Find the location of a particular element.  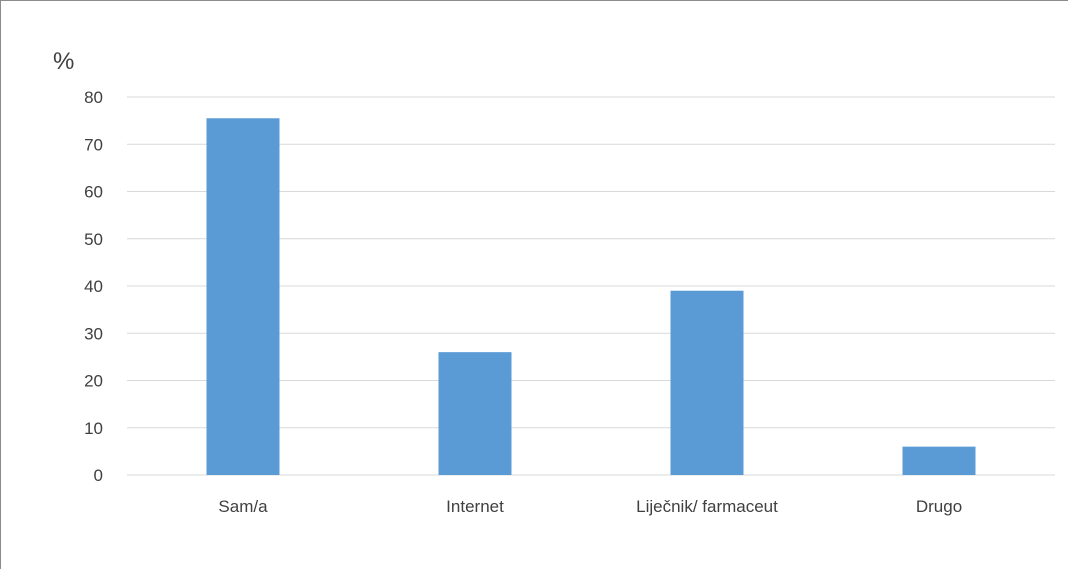

y-tick-label: 60 is located at coordinates (93, 192).